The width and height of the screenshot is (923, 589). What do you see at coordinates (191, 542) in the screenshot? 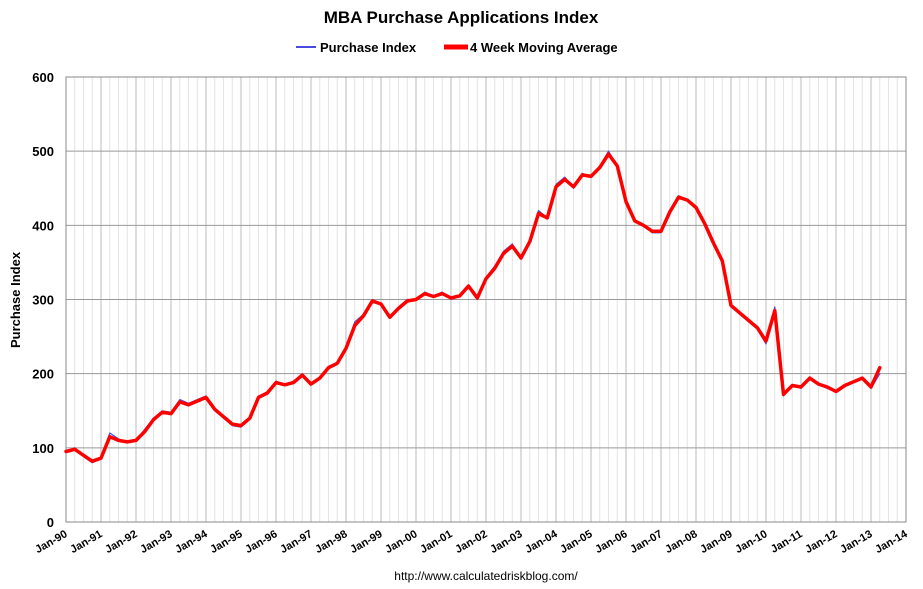
I see `x-tick-label: Jan-94` at bounding box center [191, 542].